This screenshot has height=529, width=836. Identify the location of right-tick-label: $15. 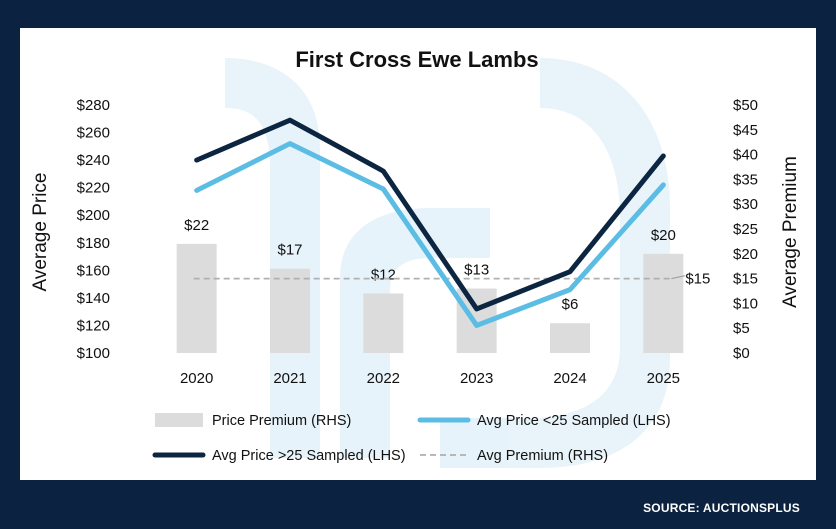
(745, 279).